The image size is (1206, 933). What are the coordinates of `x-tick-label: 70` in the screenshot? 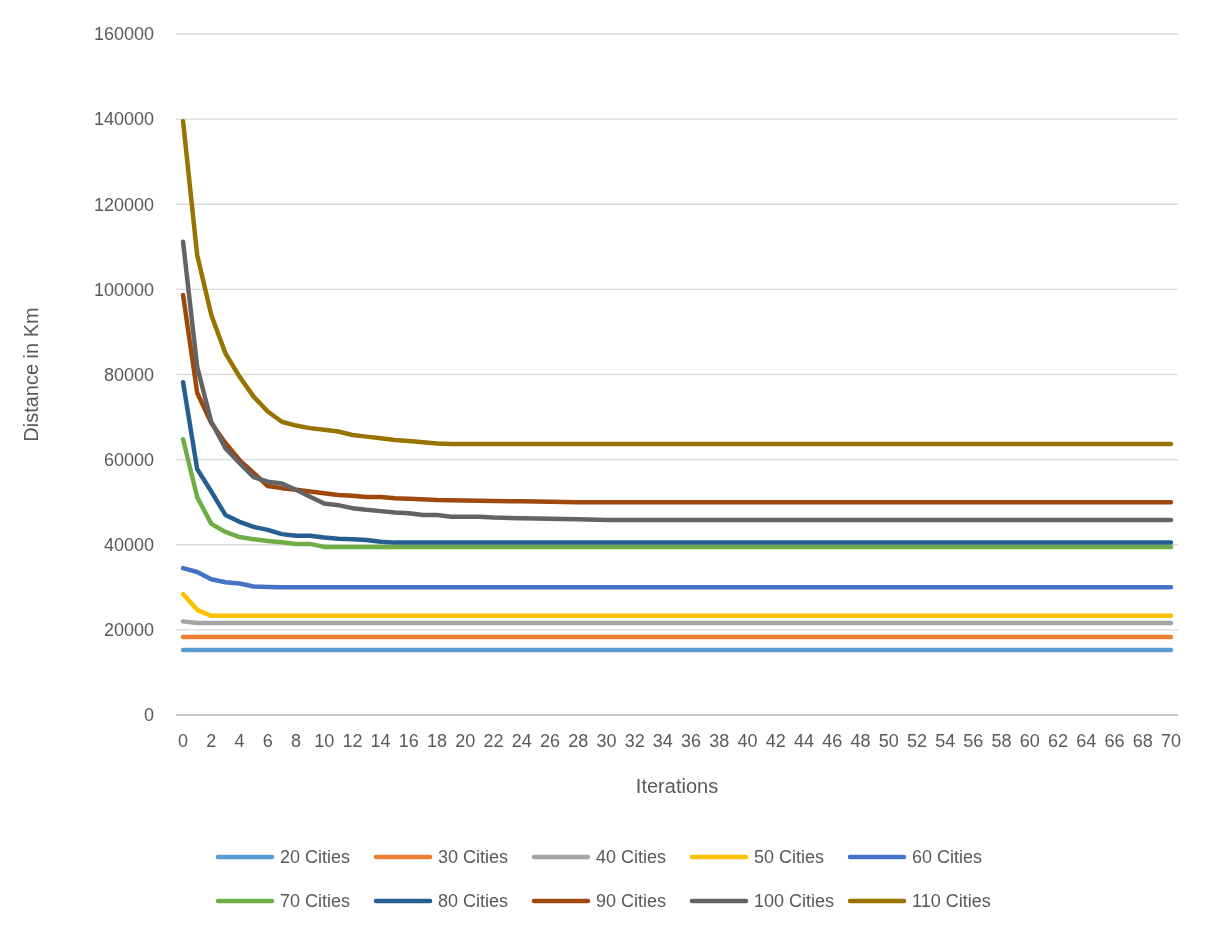 It's located at (1170, 741).